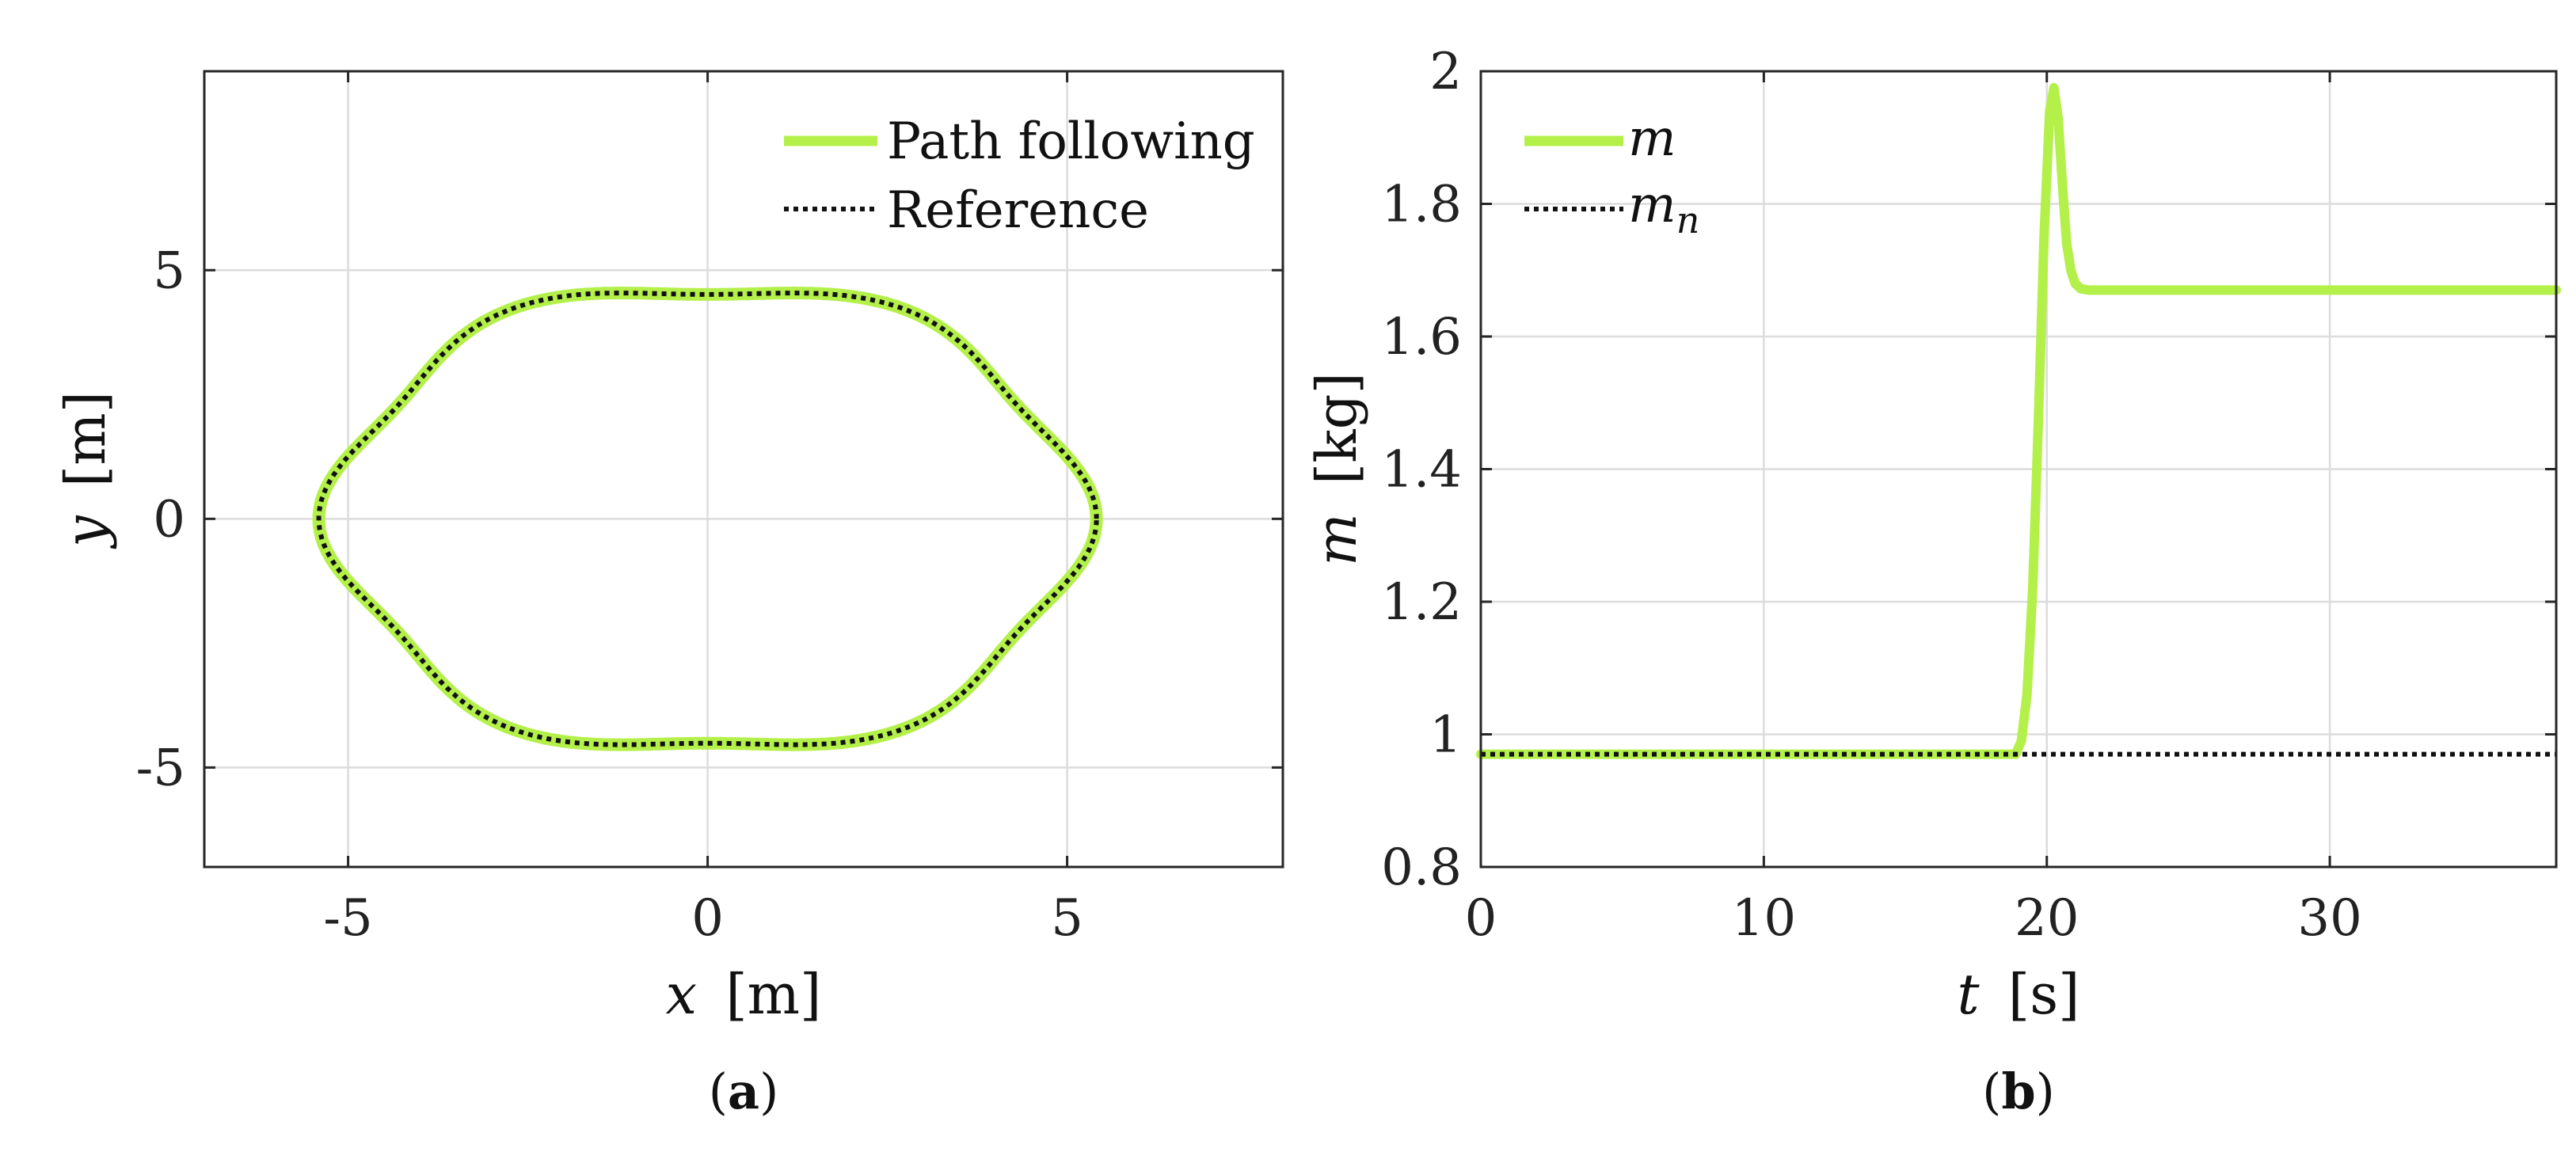  I want to click on panel-b-xlabel: t [s], so click(2019, 994).